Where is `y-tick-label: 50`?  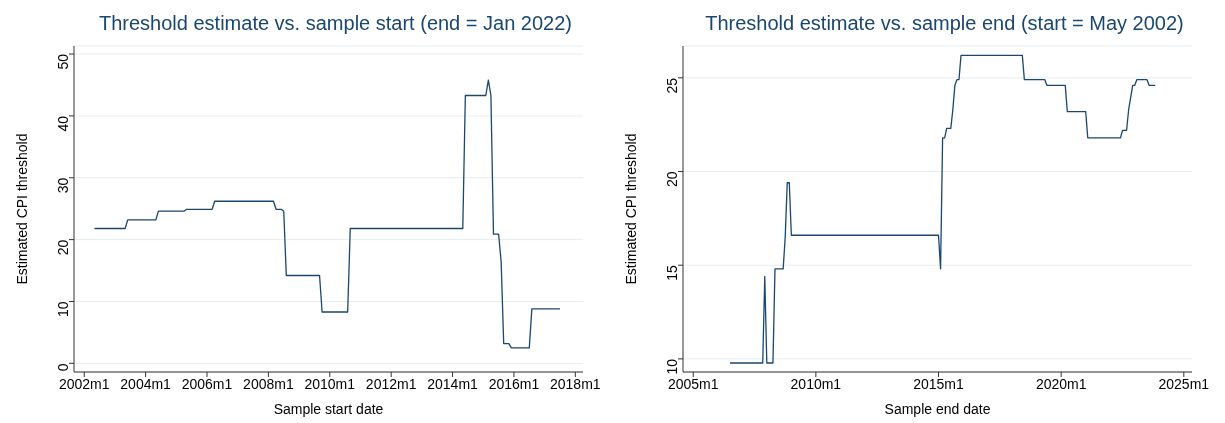 y-tick-label: 50 is located at coordinates (62, 61).